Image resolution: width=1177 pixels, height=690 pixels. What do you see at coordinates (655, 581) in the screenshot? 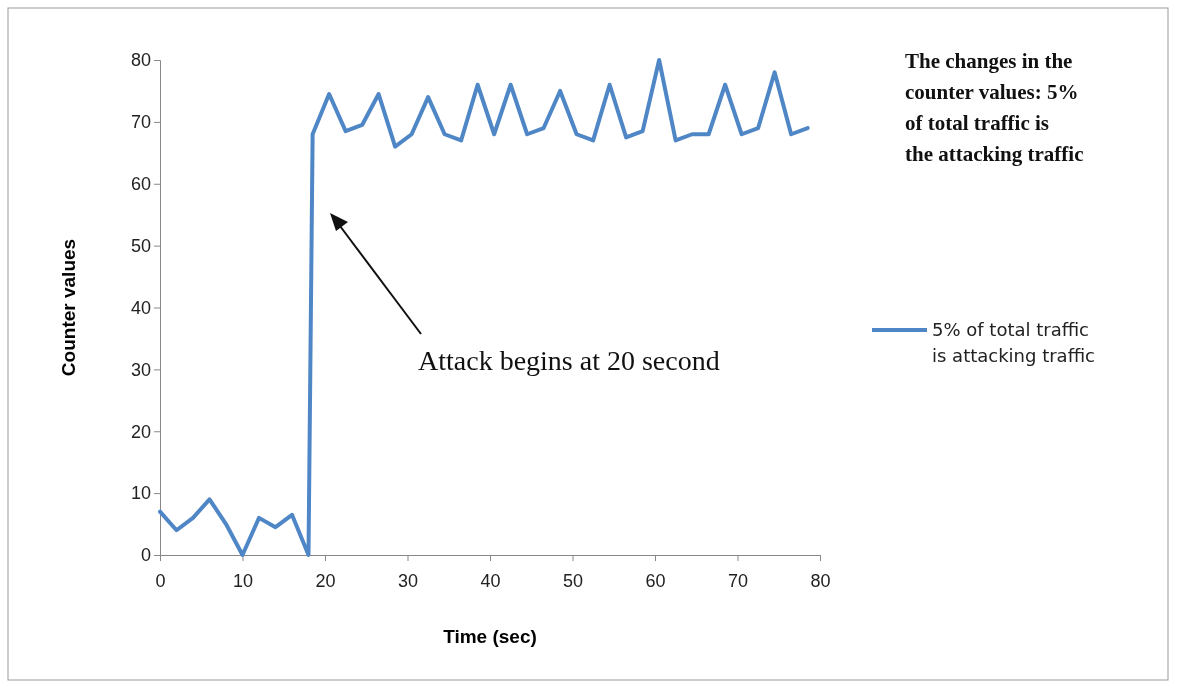
I see `x-tick-label: 60` at bounding box center [655, 581].